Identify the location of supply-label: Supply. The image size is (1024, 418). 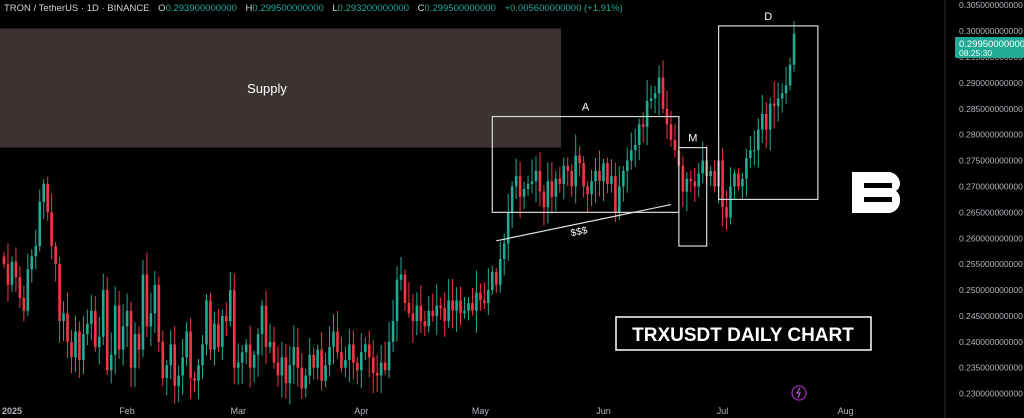
(267, 88).